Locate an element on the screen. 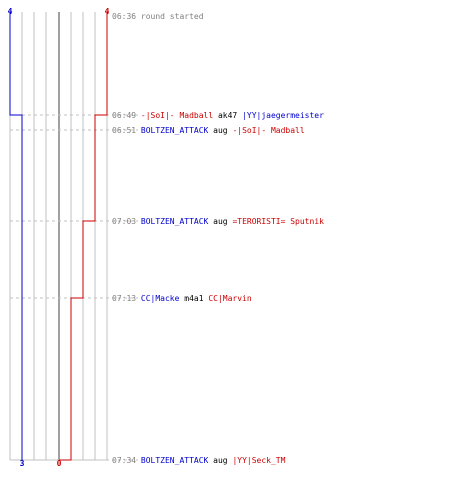 The height and width of the screenshot is (500, 450). event-time: 07:34 is located at coordinates (126, 460).